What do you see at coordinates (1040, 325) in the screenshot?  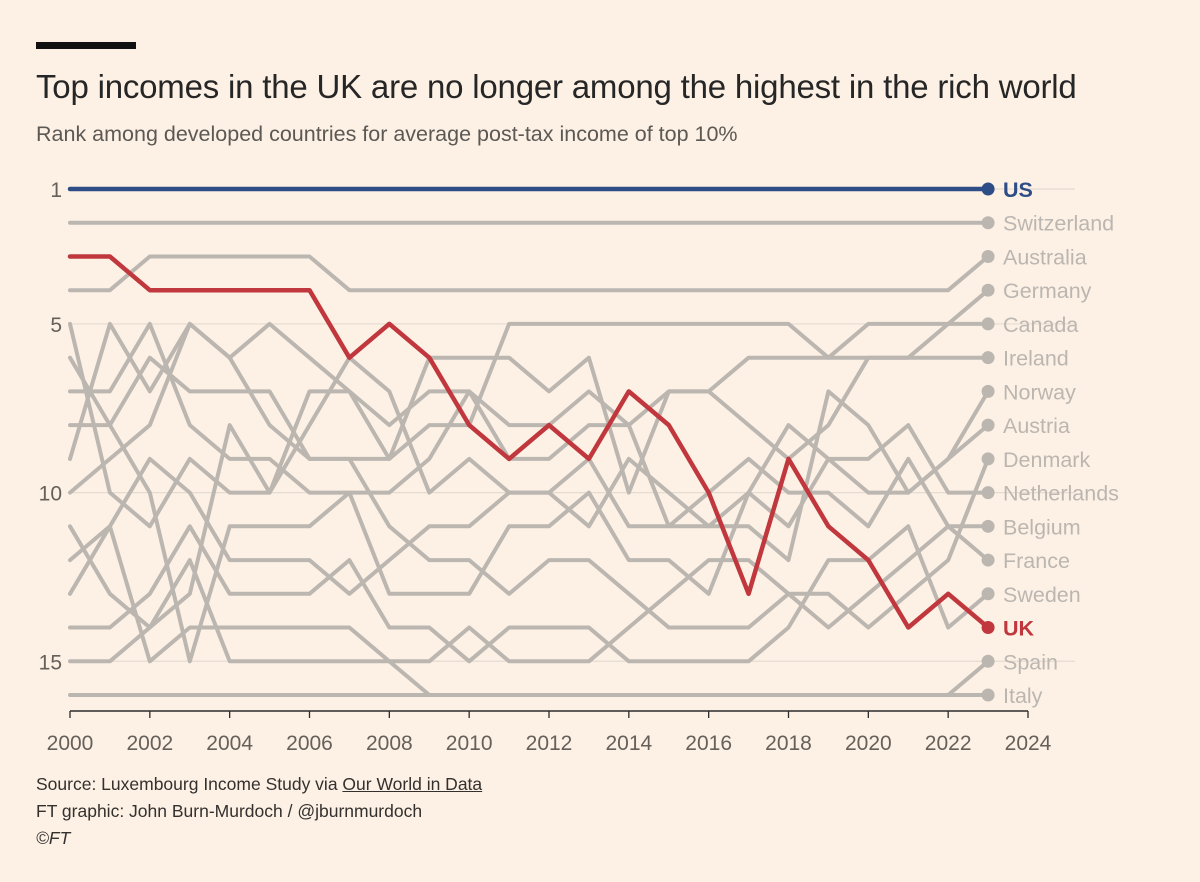 I see `end-label-canada: Canada` at bounding box center [1040, 325].